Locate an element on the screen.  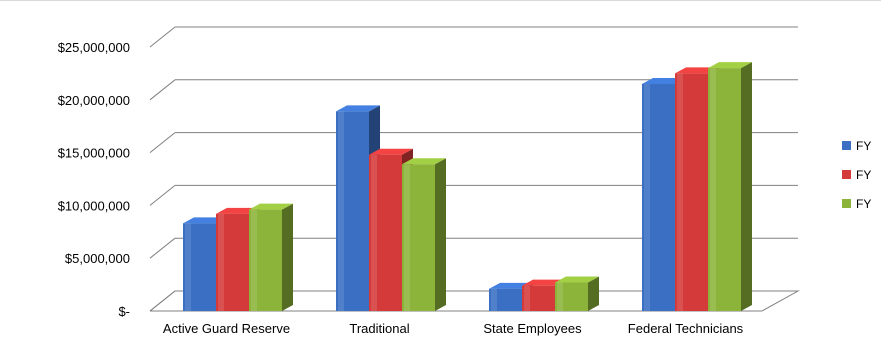
gridline is located at coordinates (473, 37).